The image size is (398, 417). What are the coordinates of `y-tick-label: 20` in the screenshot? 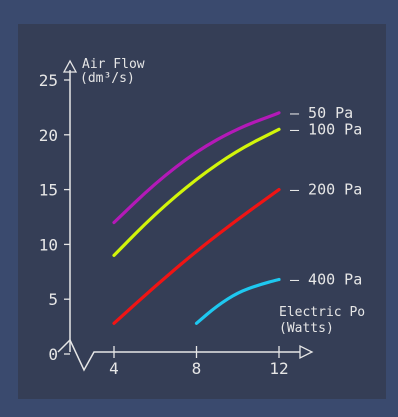 It's located at (48, 135).